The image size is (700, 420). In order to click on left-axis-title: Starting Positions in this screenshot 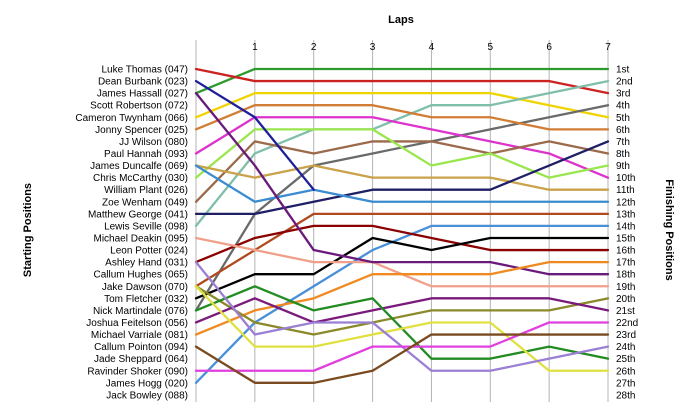, I will do `click(28, 230)`.